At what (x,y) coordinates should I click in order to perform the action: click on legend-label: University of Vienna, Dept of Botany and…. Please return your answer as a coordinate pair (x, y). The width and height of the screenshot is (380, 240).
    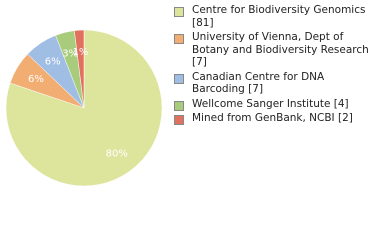
    Looking at the image, I should click on (280, 49).